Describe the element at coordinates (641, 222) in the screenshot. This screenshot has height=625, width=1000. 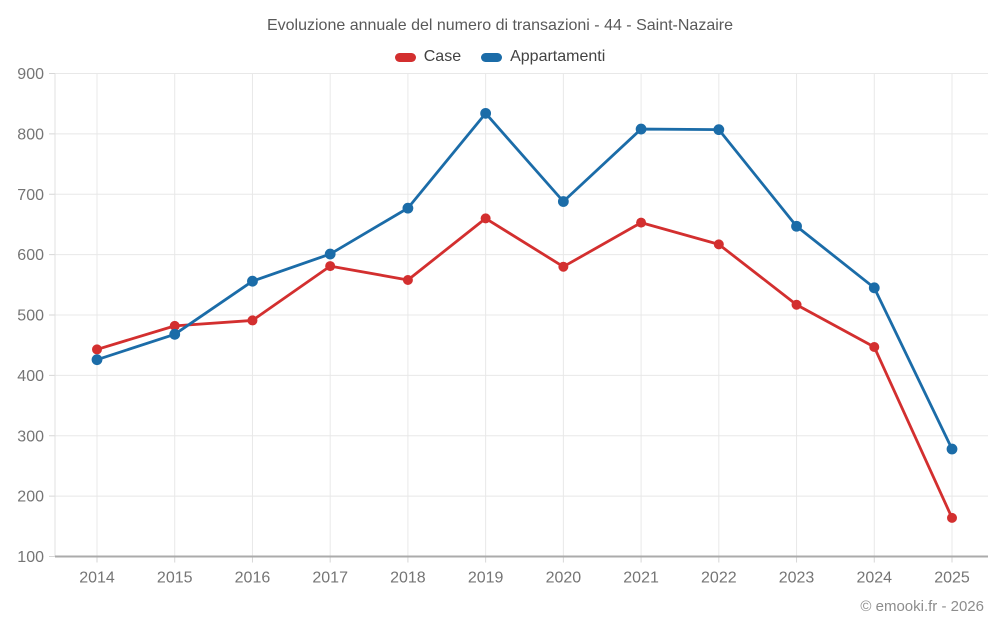
I see `data-point-case-2021: 2021 · Case: 653` at that location.